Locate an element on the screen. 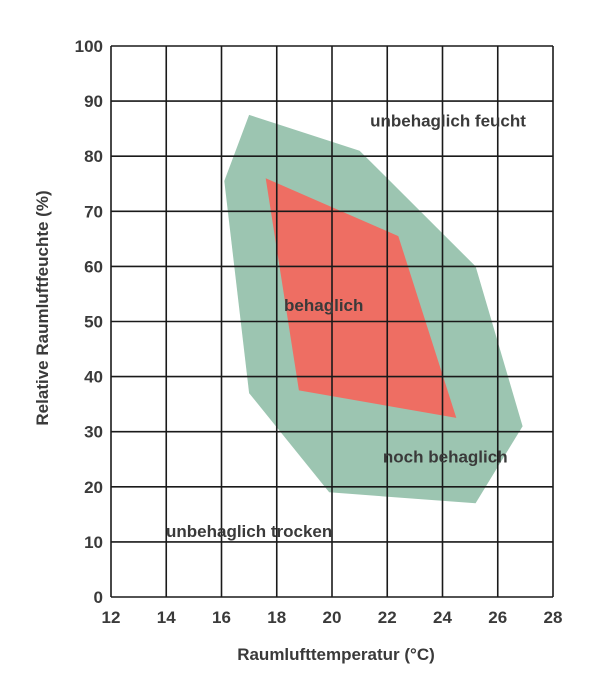  x-tick-label: 28 is located at coordinates (553, 617).